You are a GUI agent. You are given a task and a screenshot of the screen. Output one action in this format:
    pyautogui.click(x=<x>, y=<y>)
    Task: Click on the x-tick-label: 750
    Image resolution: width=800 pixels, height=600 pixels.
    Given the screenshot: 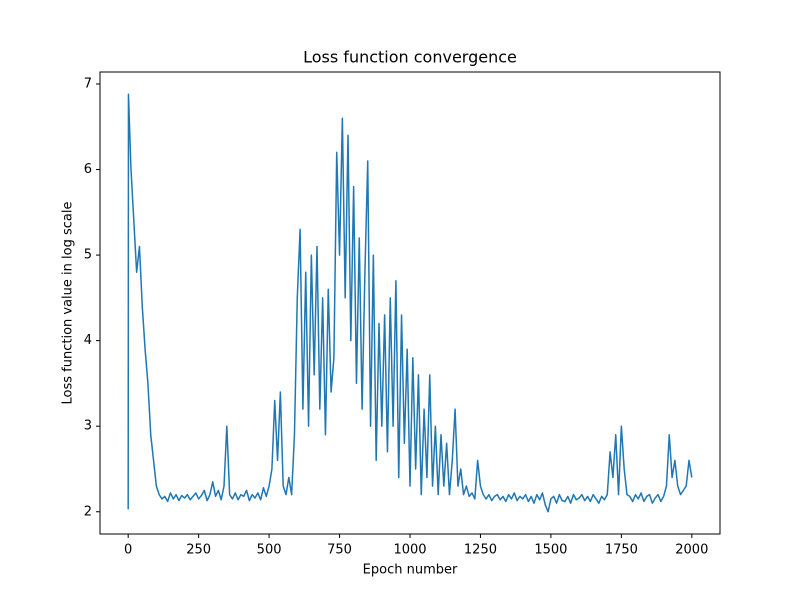 What is the action you would take?
    pyautogui.click(x=339, y=550)
    